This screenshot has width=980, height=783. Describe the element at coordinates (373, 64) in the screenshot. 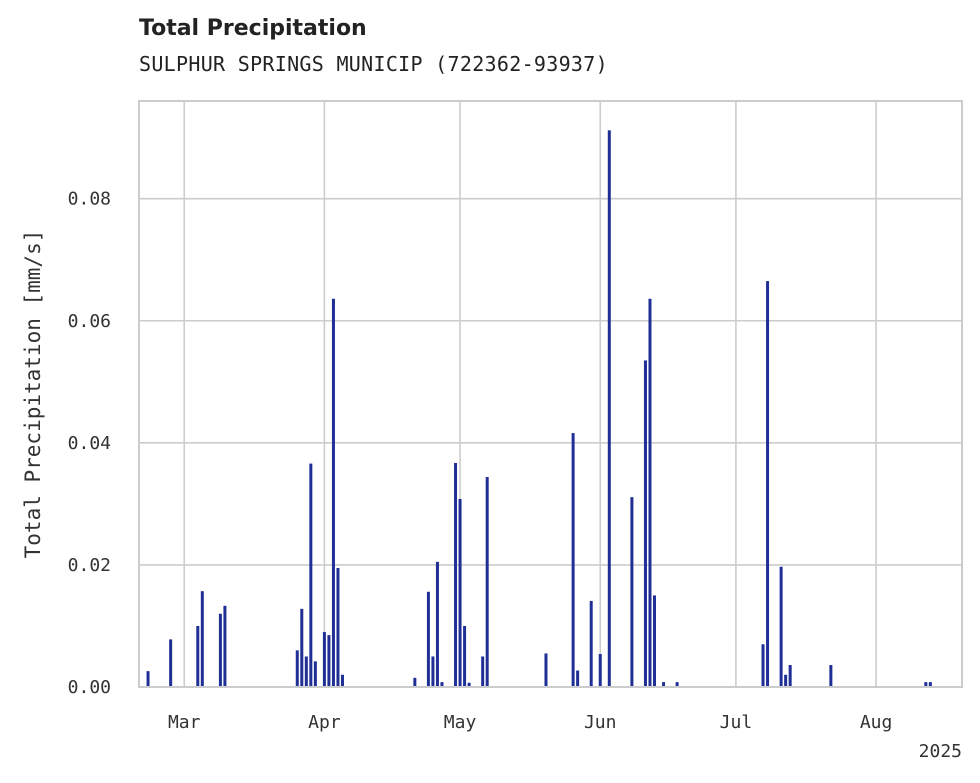

I see `chart-subtitle: SULPHUR SPRINGS MUNICIP (722362-93937)` at that location.